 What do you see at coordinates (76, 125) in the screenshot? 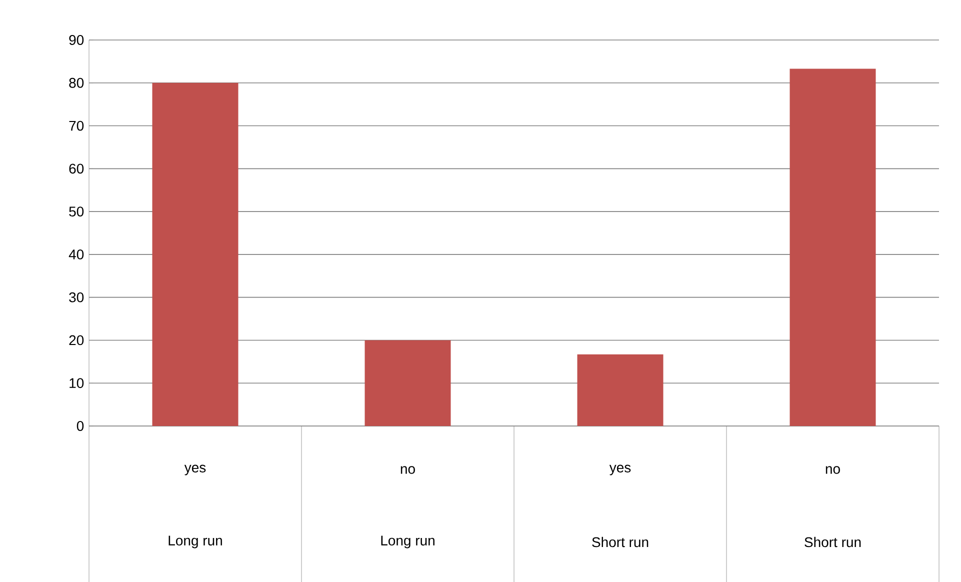
I see `y-tick-label: 70` at bounding box center [76, 125].